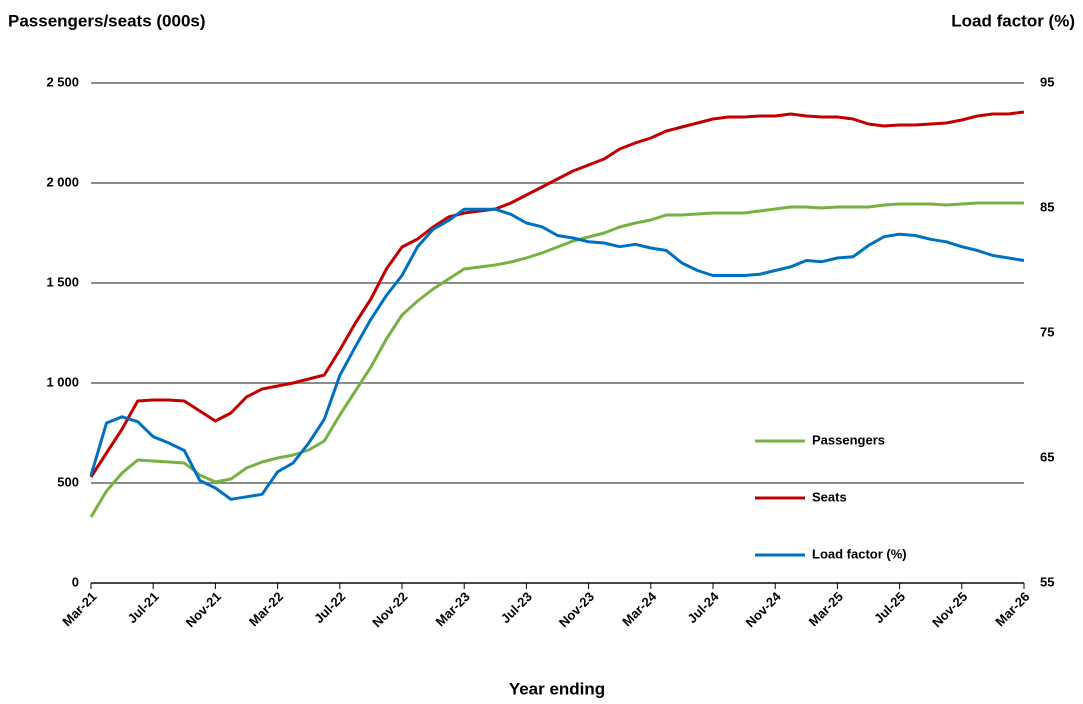  Describe the element at coordinates (453, 609) in the screenshot. I see `x-tick-label: Mar-23` at that location.